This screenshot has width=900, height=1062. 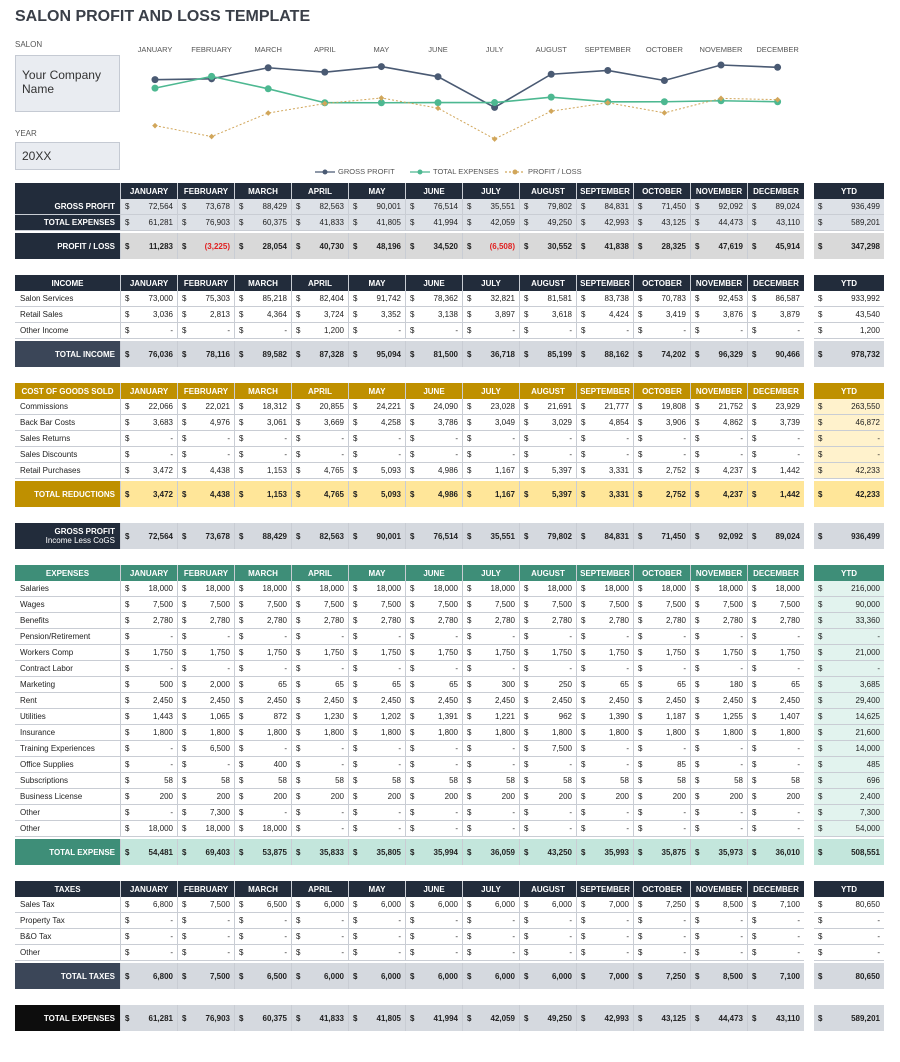 I want to click on amount: 1,390, so click(x=618, y=716).